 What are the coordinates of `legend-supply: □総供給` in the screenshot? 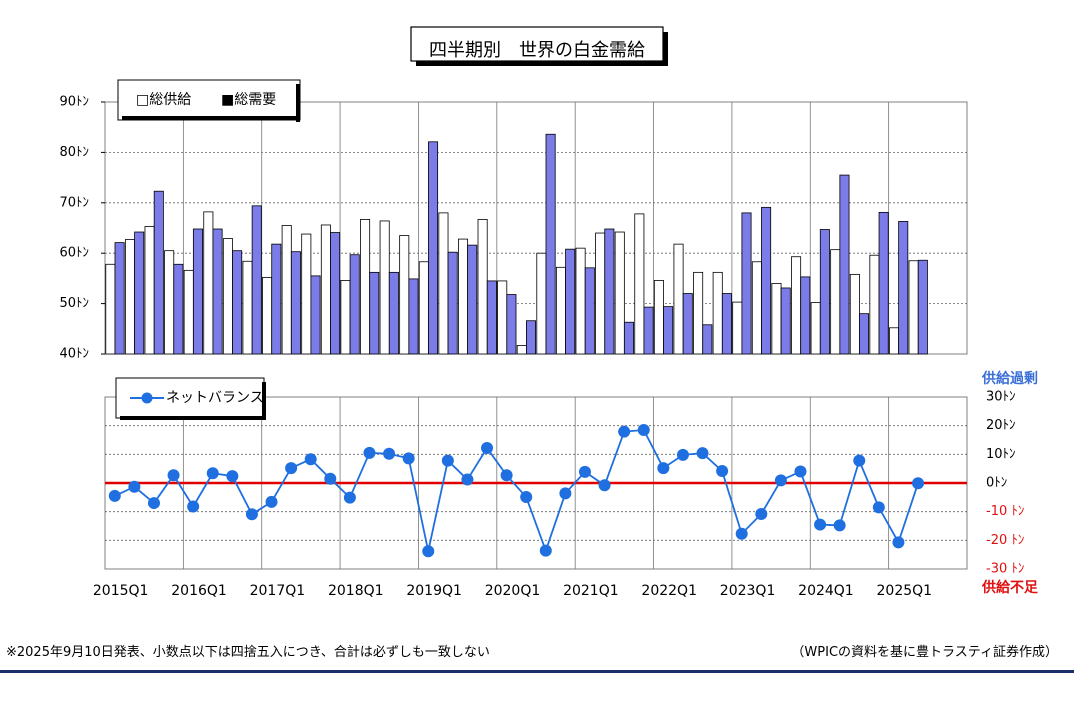 It's located at (163, 100).